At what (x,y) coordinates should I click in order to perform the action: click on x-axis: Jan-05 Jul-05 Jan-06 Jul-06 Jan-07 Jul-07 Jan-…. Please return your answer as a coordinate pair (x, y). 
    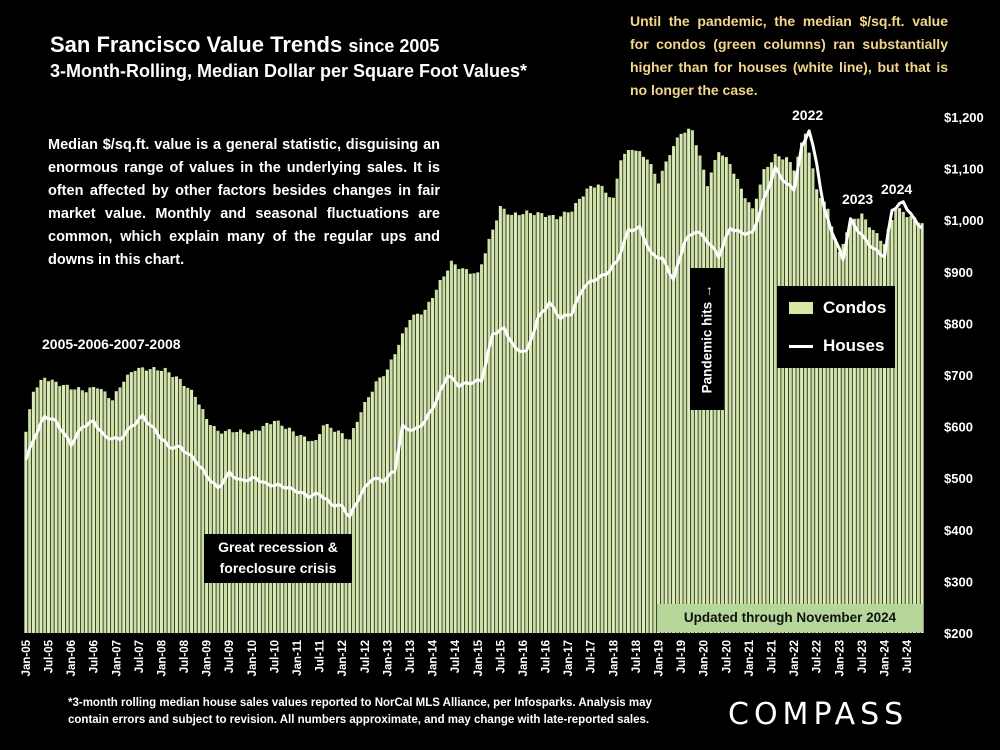
    Looking at the image, I should click on (467, 657).